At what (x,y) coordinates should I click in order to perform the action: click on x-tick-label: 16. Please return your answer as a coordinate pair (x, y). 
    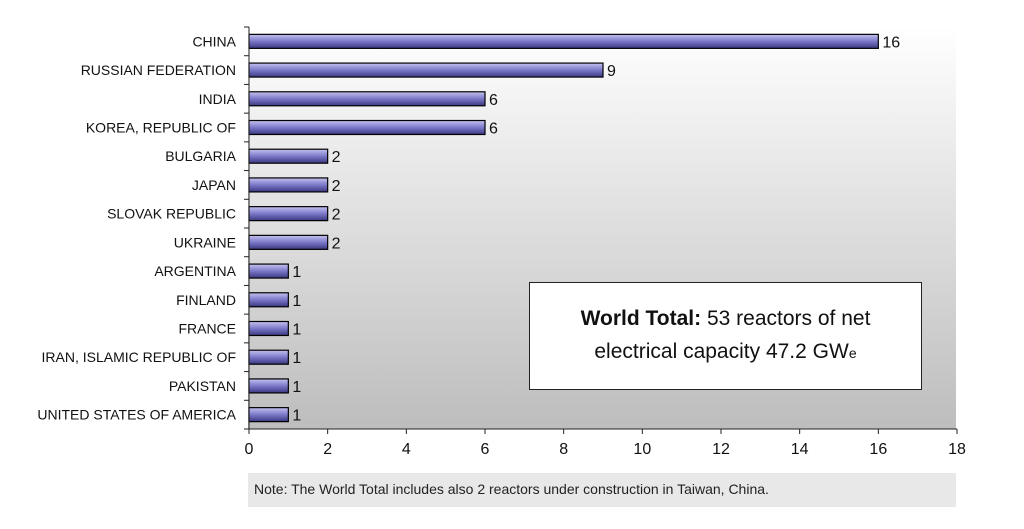
    Looking at the image, I should click on (878, 449).